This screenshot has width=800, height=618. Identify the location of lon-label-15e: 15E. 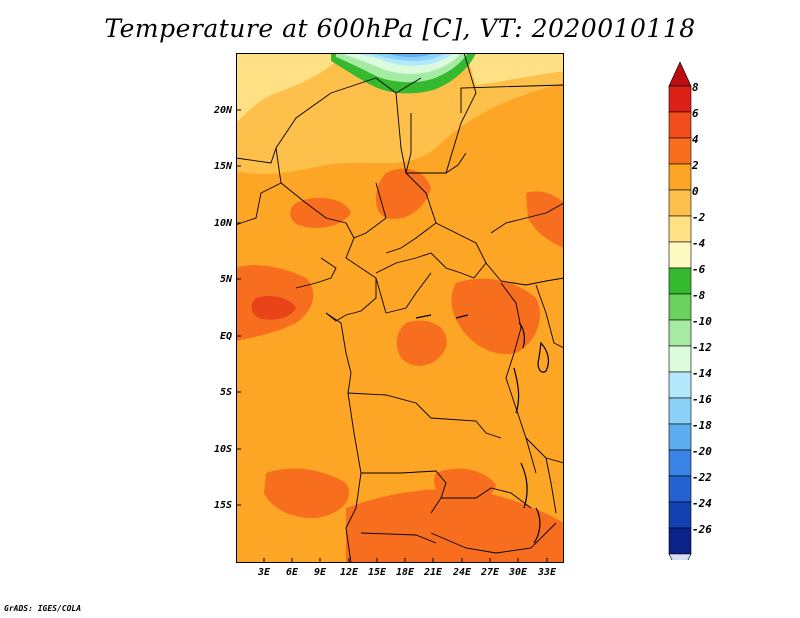
(377, 572).